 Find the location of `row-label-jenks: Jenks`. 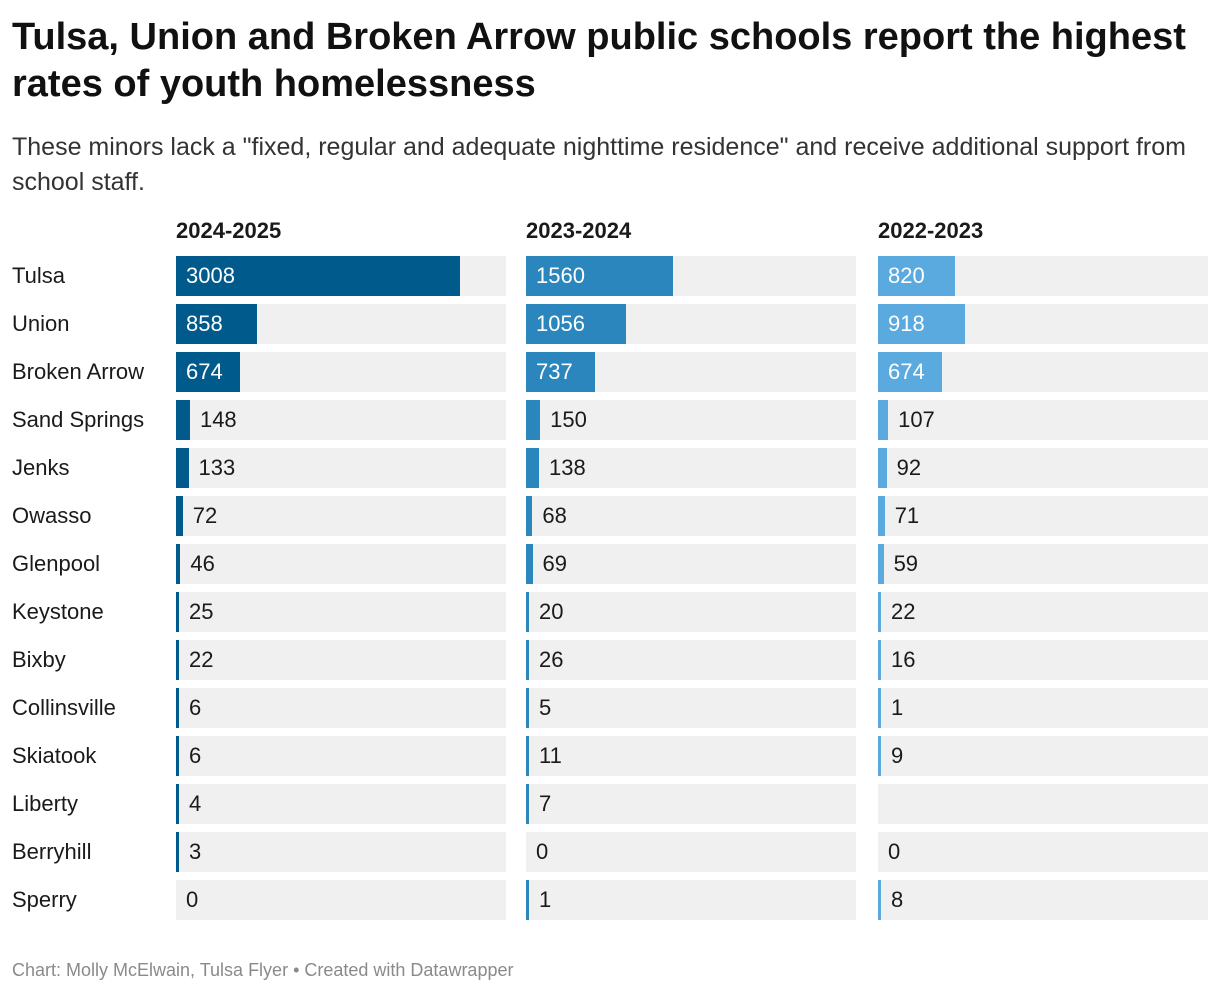

row-label-jenks: Jenks is located at coordinates (41, 467).